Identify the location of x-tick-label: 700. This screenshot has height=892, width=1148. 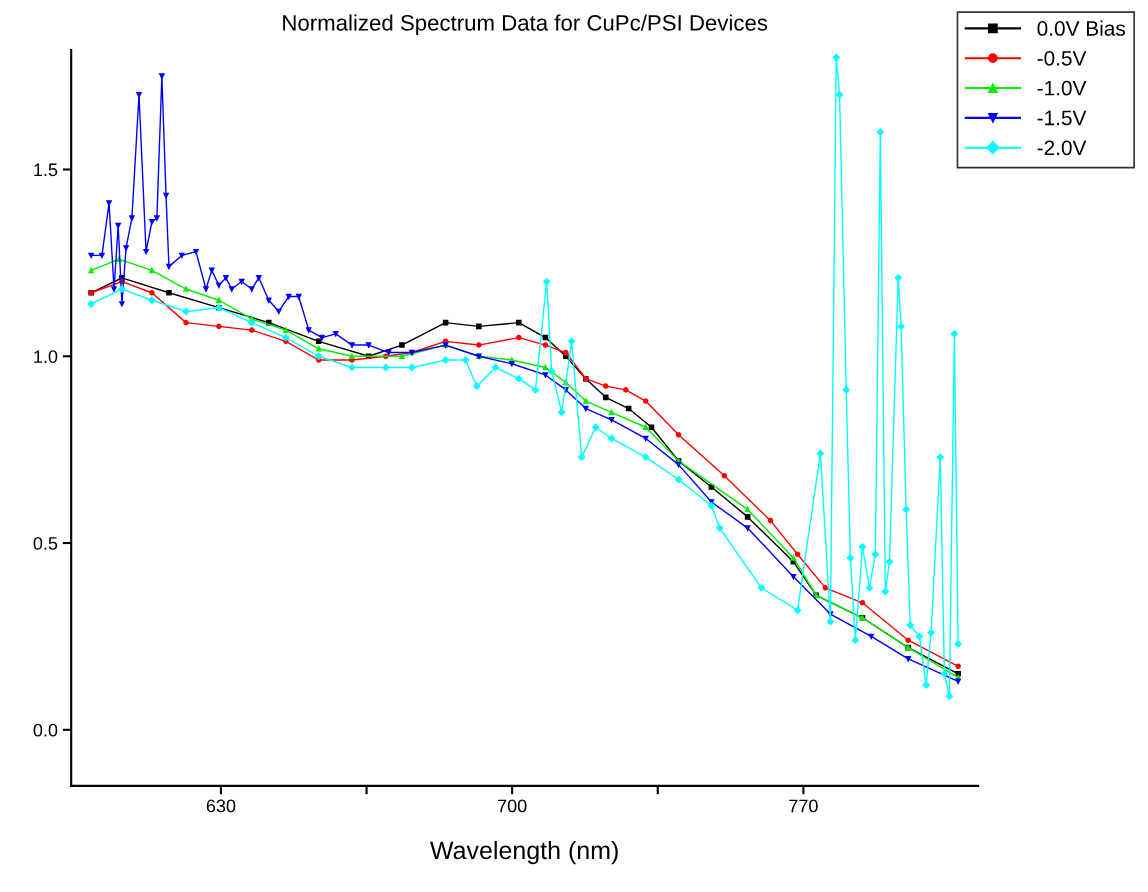
(512, 806).